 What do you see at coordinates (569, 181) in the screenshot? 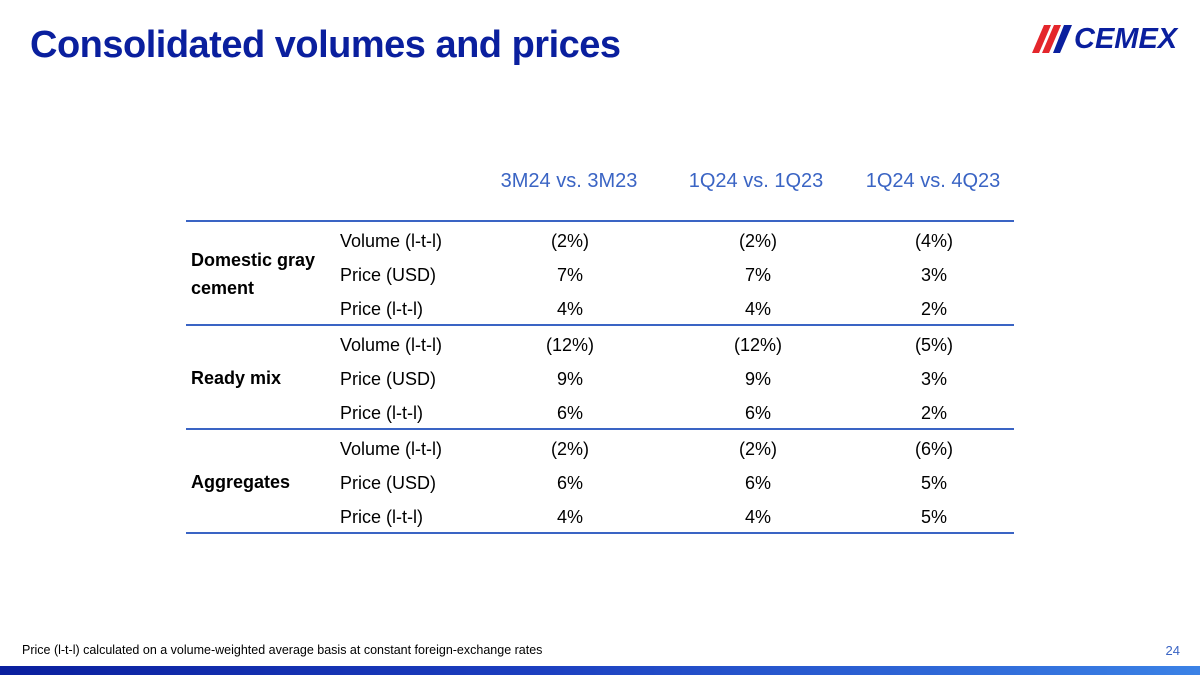
I see `column-header-3m24-vs-3m23: 3M24 vs. 3M23` at bounding box center [569, 181].